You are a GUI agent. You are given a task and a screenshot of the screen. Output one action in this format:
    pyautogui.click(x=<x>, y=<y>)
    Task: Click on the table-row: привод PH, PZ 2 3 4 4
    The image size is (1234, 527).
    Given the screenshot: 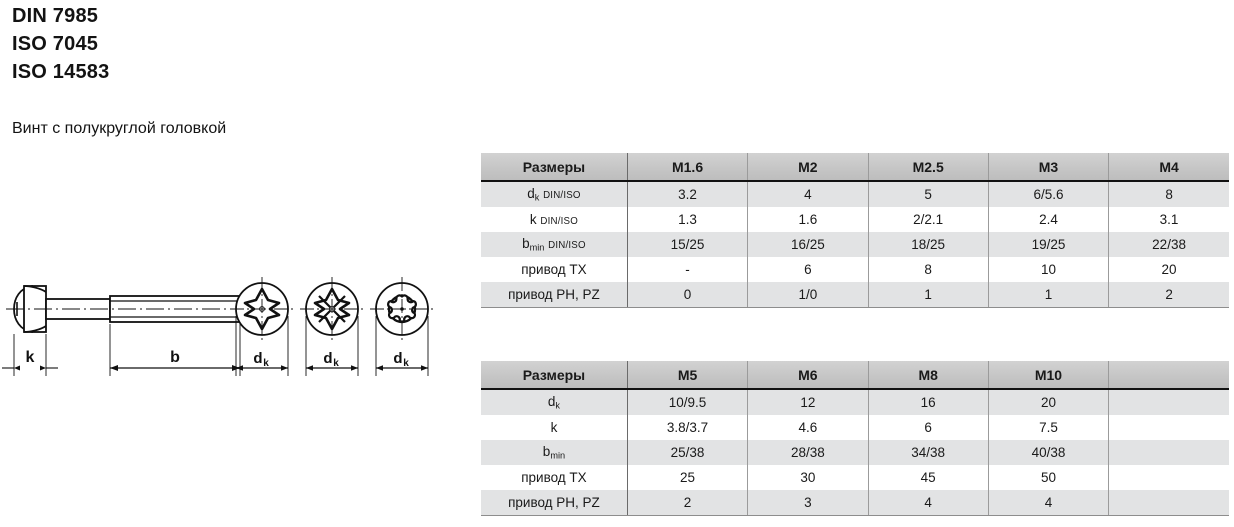 What is the action you would take?
    pyautogui.click(x=855, y=503)
    